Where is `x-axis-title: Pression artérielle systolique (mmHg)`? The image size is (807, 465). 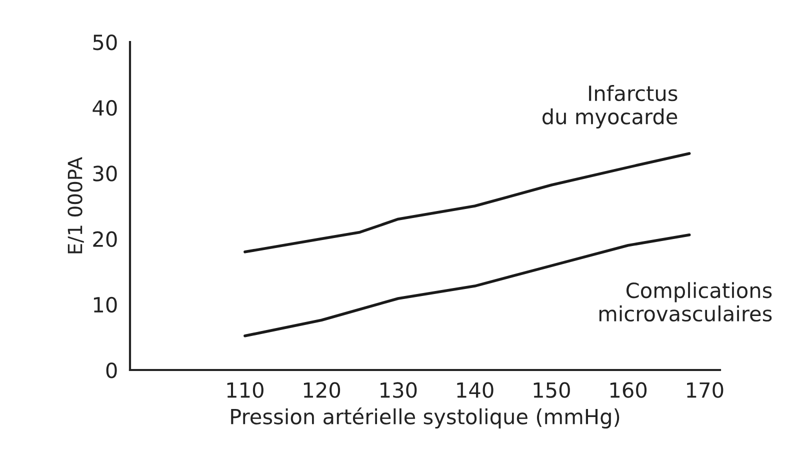 x-axis-title: Pression artérielle systolique (mmHg) is located at coordinates (425, 418).